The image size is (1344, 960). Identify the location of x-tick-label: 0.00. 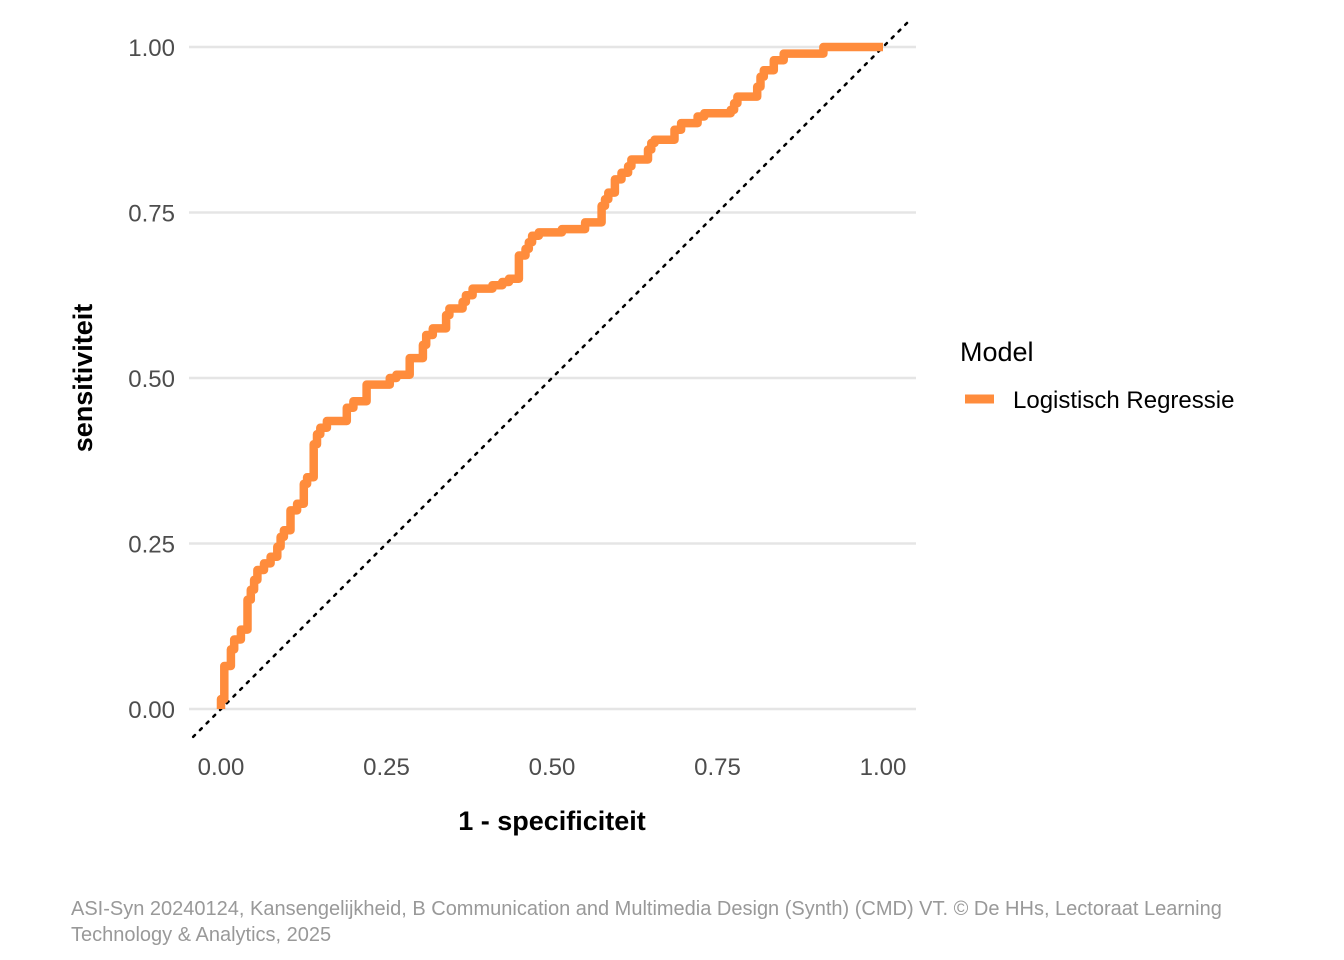
(221, 767).